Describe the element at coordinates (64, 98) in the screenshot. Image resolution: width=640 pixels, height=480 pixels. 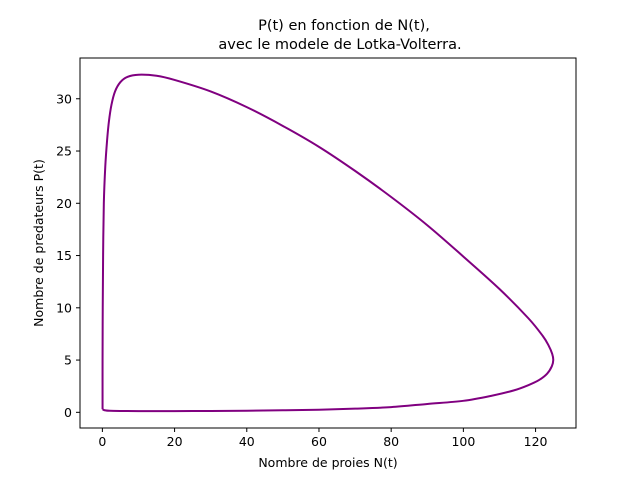
I see `y-tick-label: 30` at that location.